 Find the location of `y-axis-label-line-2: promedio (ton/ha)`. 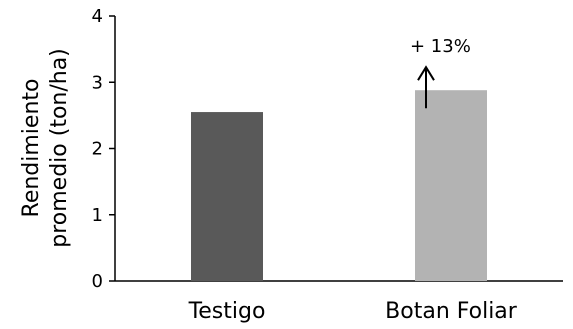

y-axis-label-line-2: promedio (ton/ha) is located at coordinates (59, 148).